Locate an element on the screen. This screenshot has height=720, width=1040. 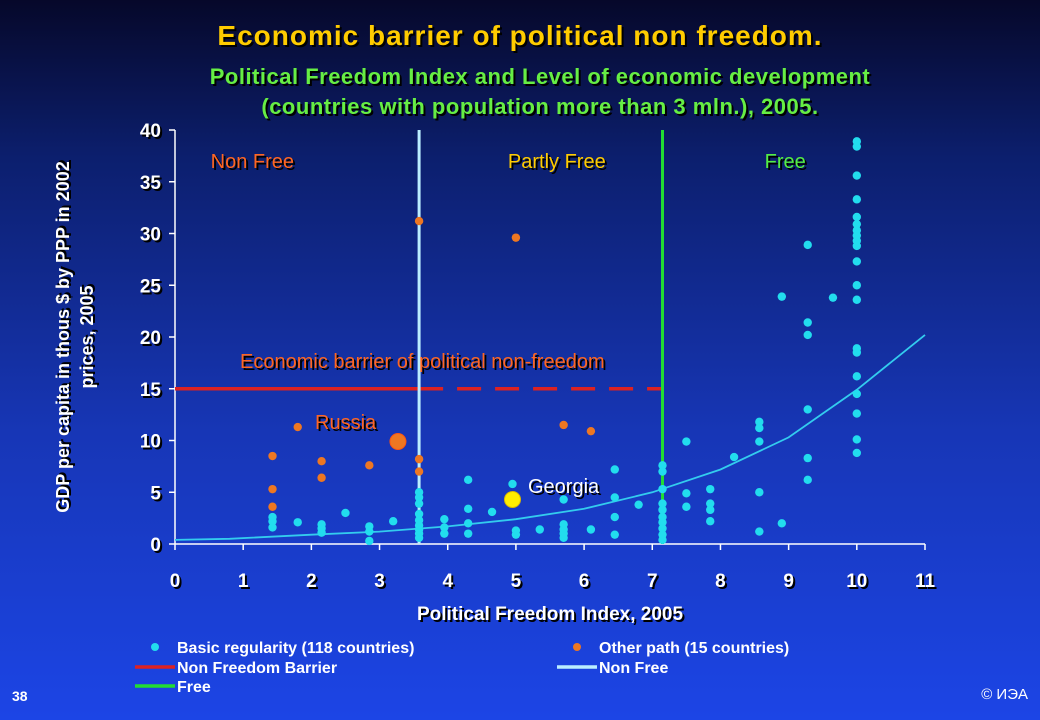
legend-item: Non Free is located at coordinates (612, 668).